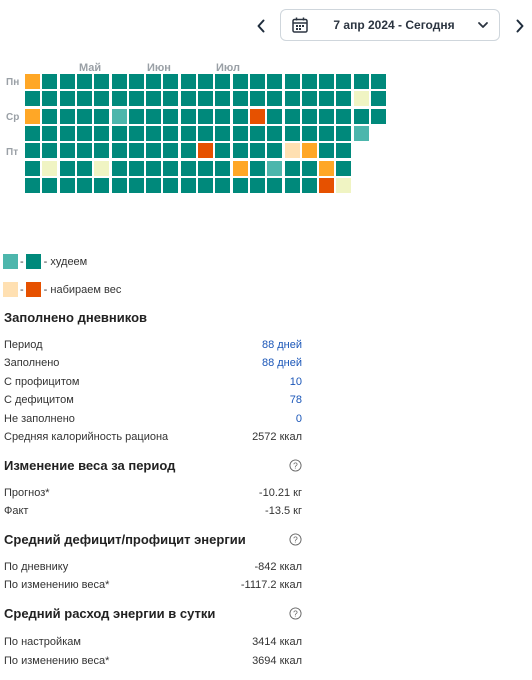 This screenshot has width=532, height=680. Describe the element at coordinates (298, 419) in the screenshot. I see `stat-value-link: 0` at that location.